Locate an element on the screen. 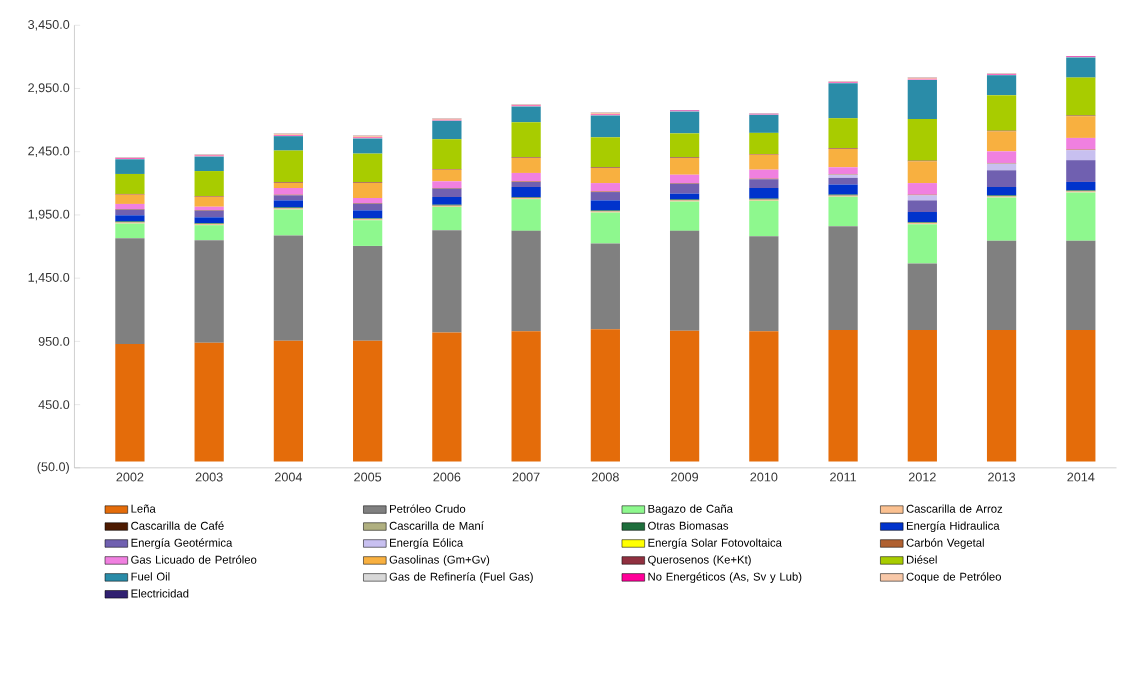 Image resolution: width=1132 pixels, height=679 pixels. legend-label: Carbón Vegetal is located at coordinates (945, 543).